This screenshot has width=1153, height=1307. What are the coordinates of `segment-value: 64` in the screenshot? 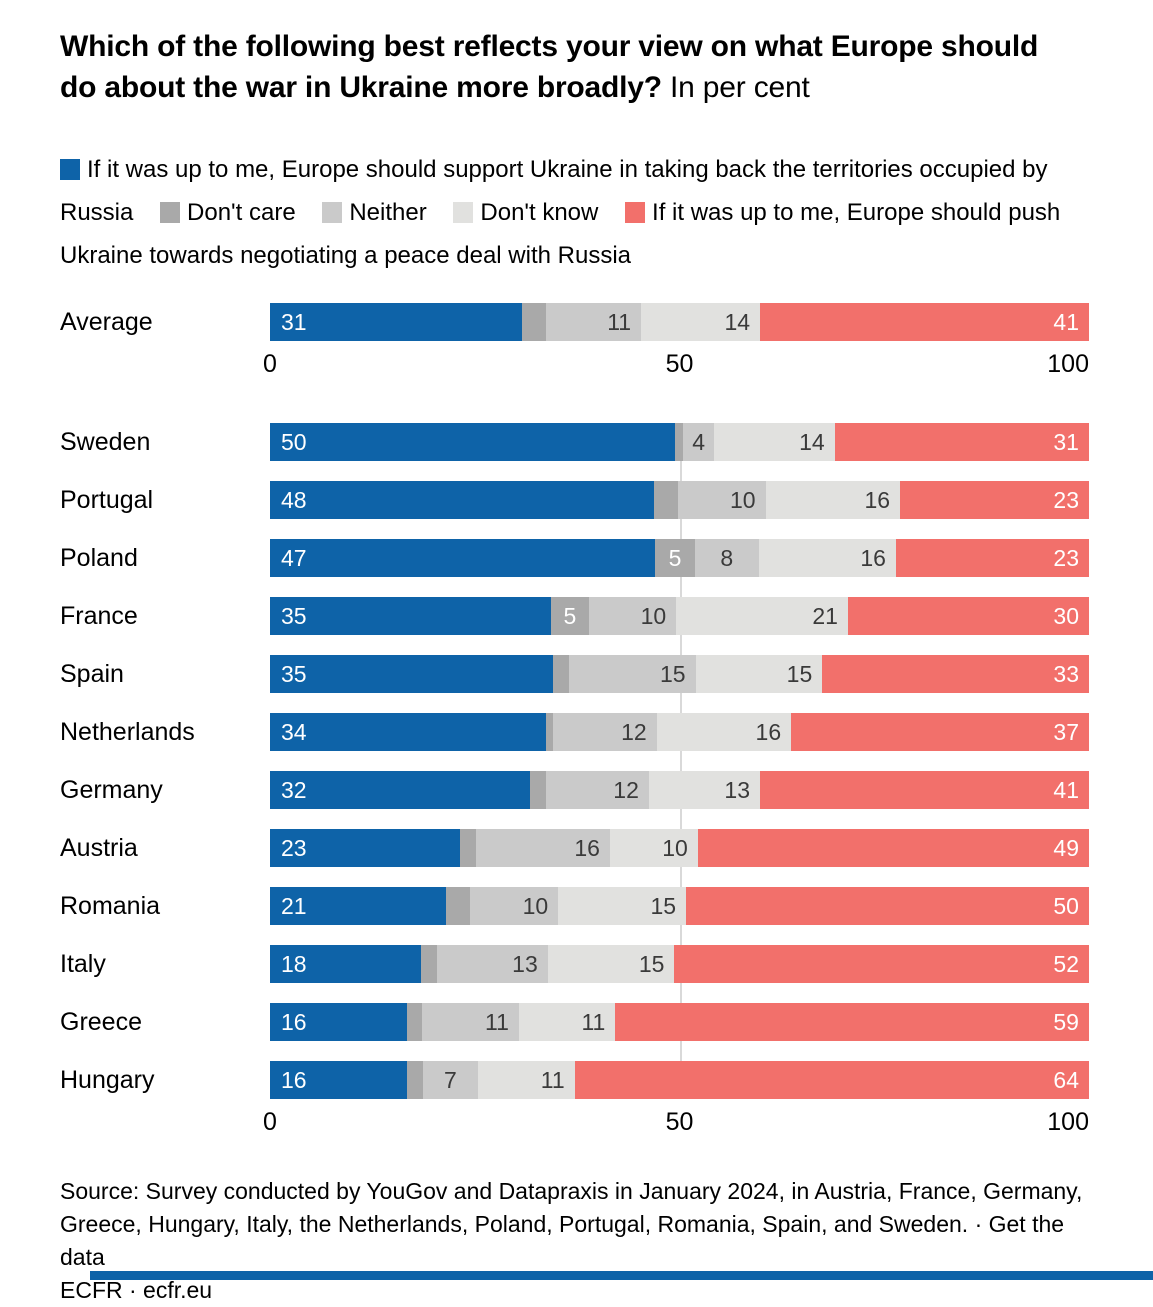 It's located at (1066, 1079).